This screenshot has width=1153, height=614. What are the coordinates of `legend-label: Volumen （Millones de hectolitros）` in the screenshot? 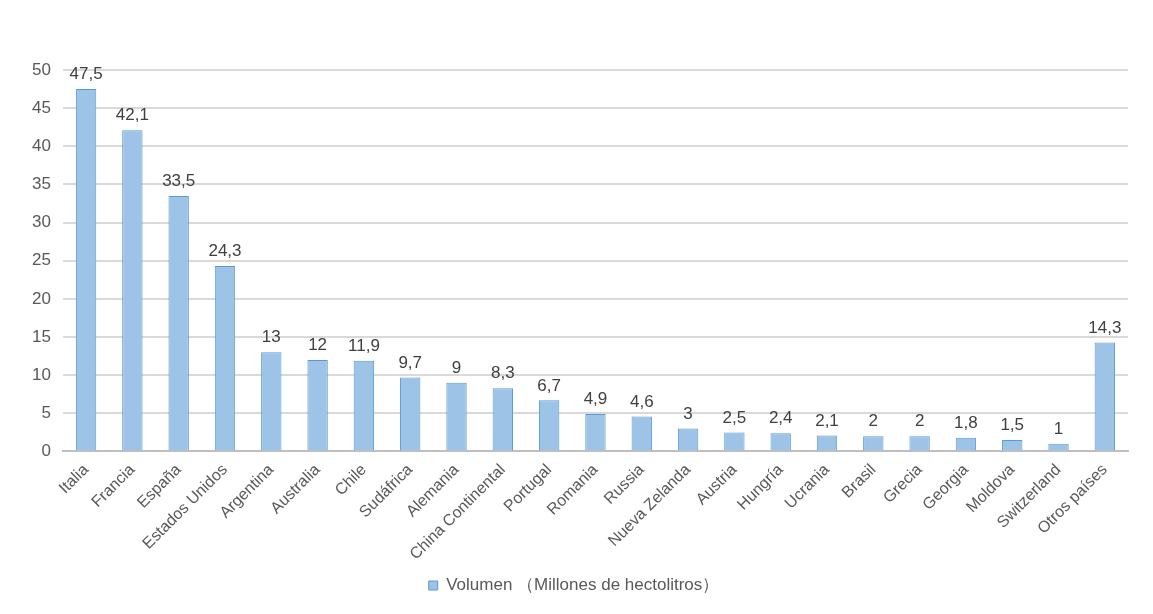 It's located at (583, 585).